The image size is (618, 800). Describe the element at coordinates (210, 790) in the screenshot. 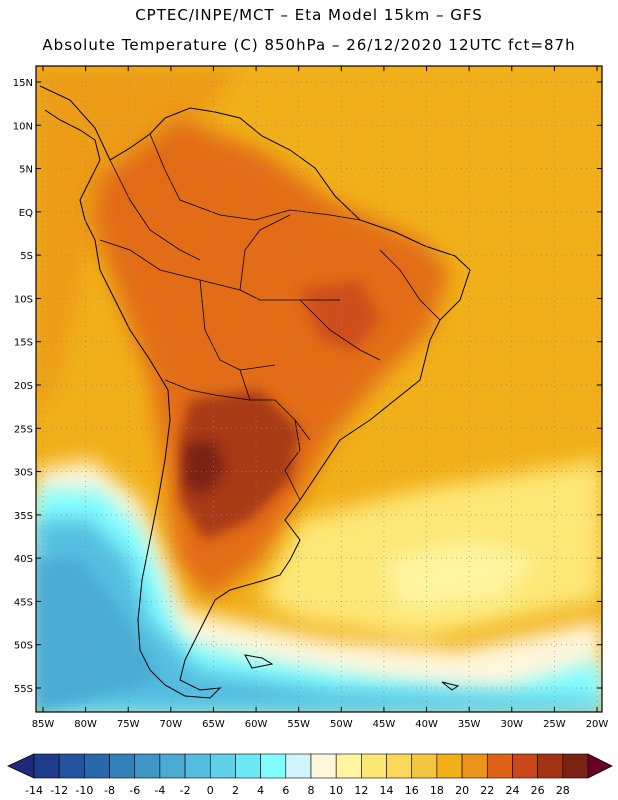

I see `colorbar-label: 0` at that location.